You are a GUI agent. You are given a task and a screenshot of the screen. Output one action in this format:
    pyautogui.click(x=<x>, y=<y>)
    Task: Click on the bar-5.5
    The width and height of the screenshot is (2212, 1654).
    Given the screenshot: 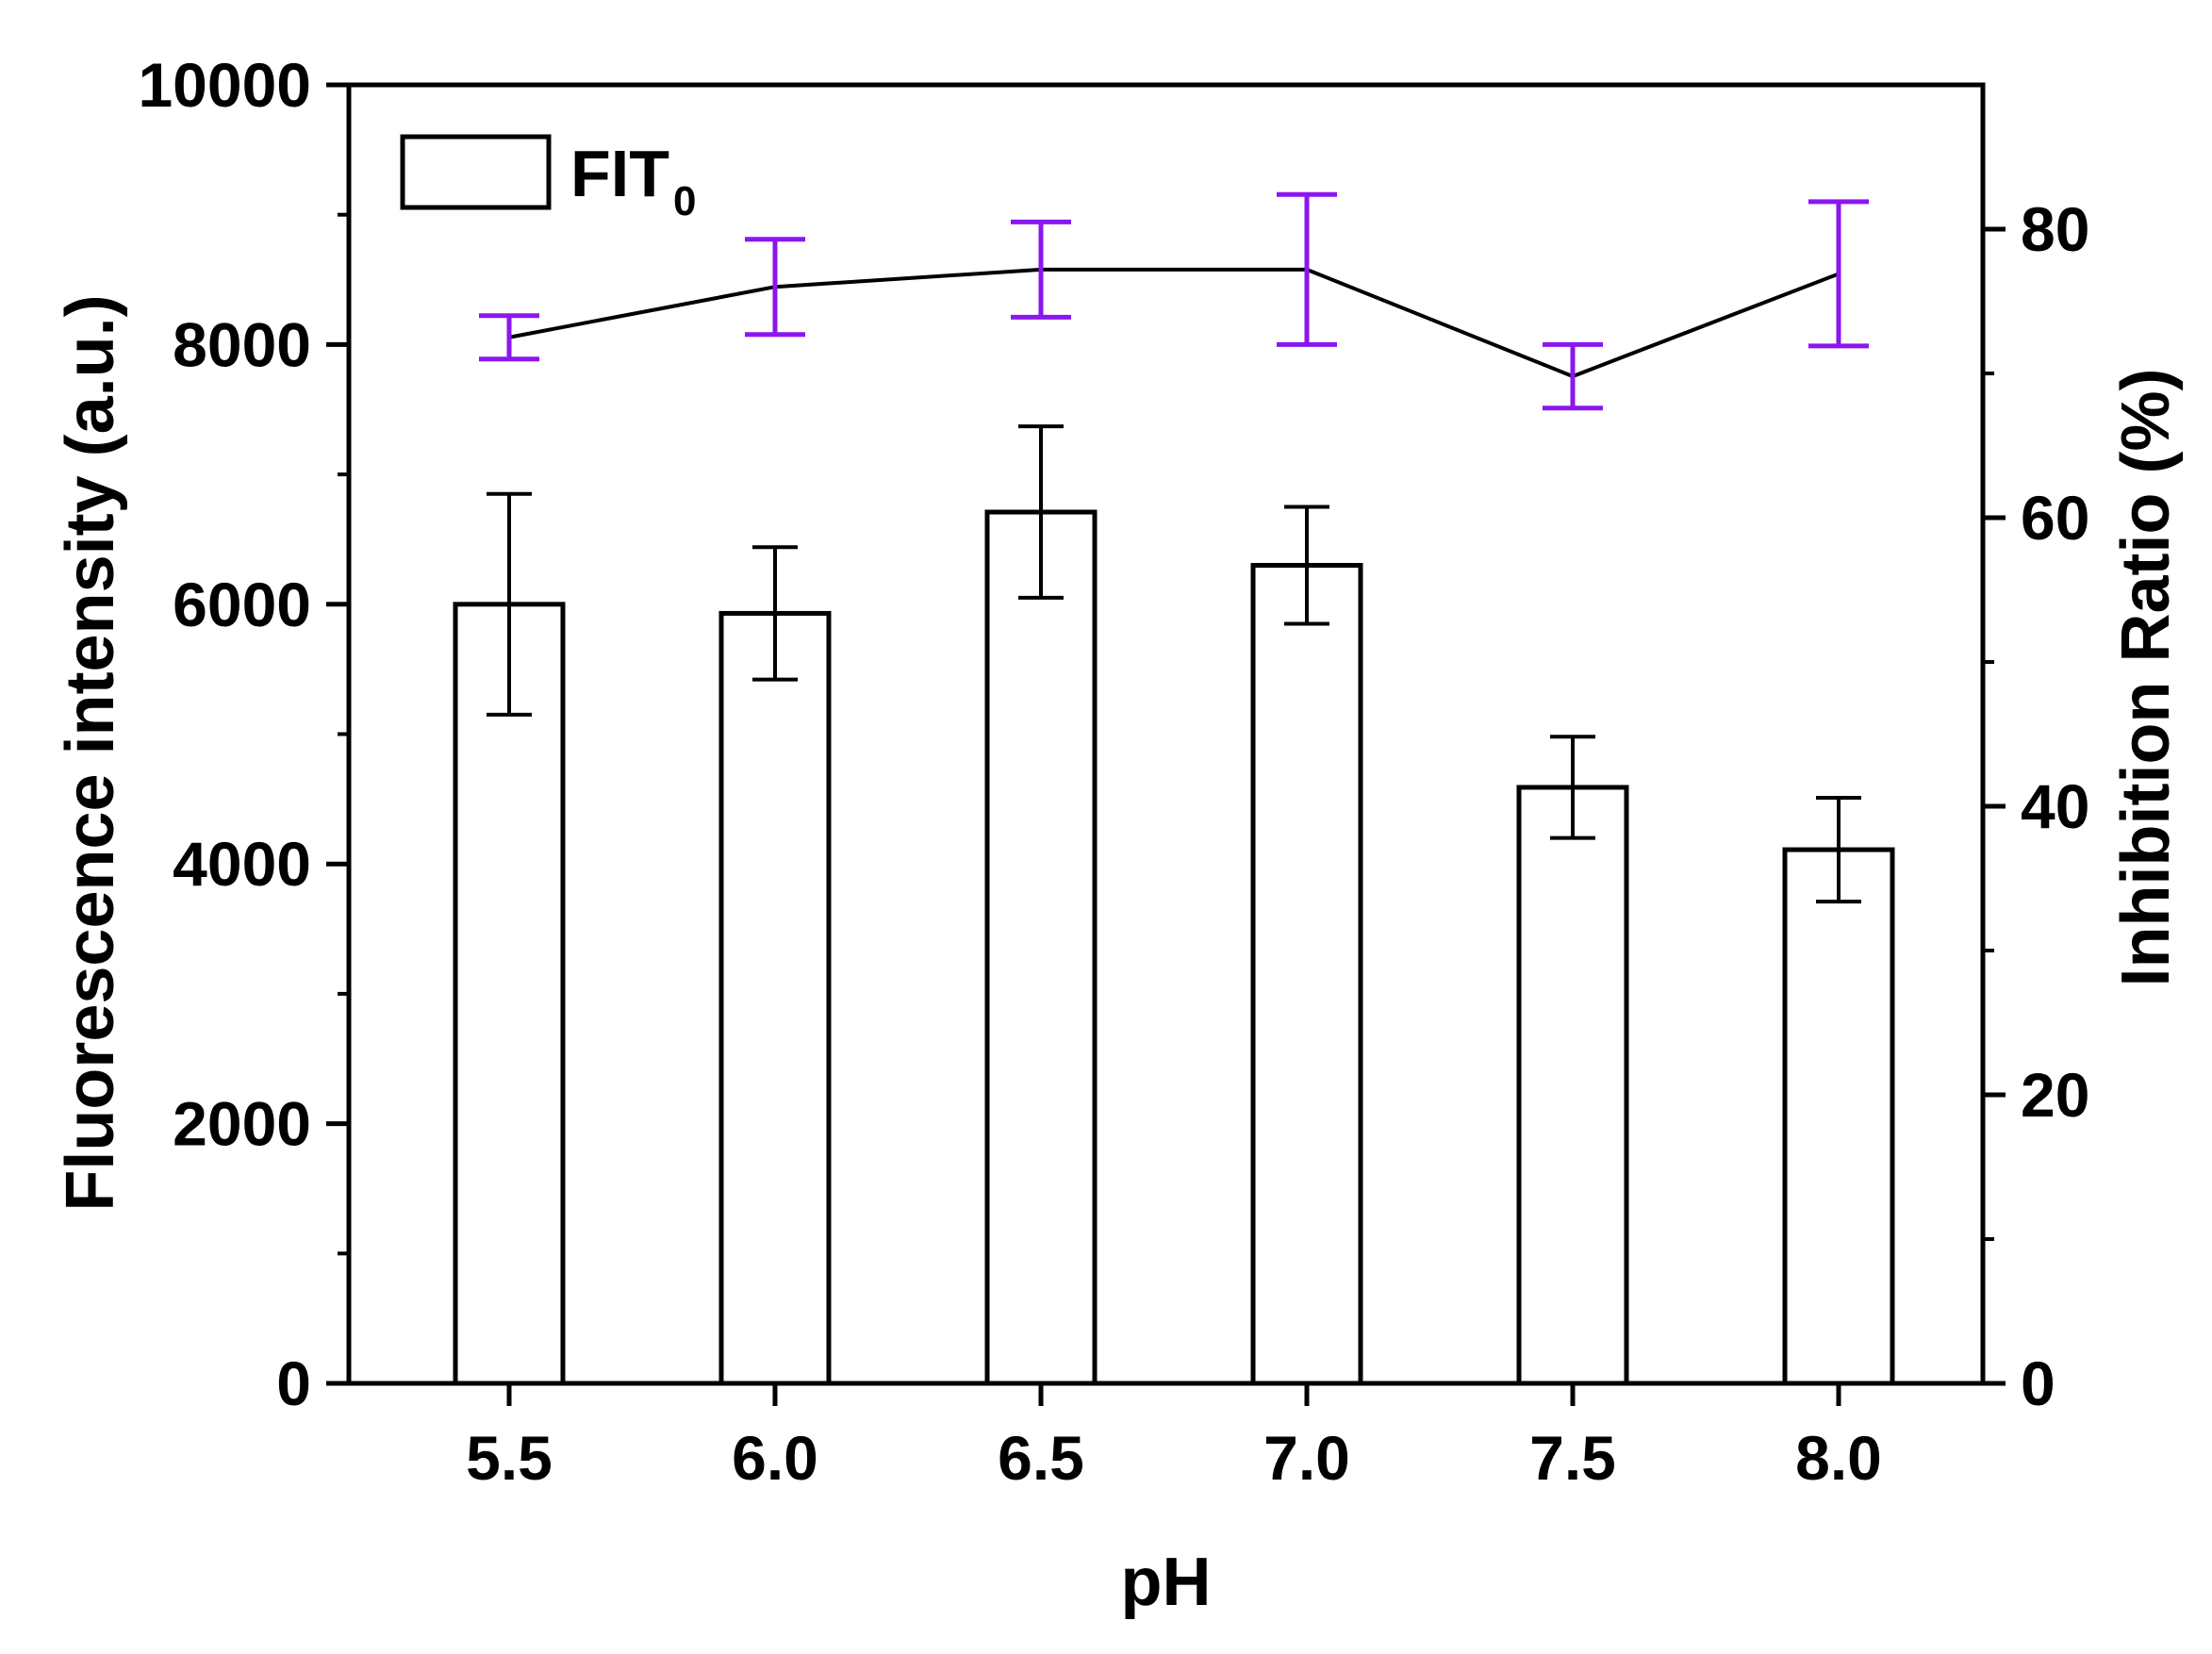 What is the action you would take?
    pyautogui.click(x=510, y=994)
    